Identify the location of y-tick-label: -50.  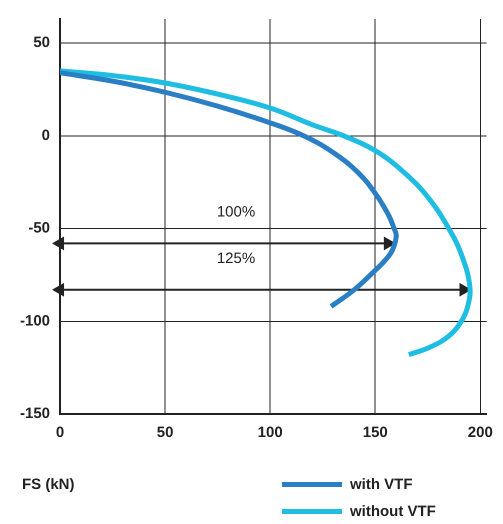
(39, 228).